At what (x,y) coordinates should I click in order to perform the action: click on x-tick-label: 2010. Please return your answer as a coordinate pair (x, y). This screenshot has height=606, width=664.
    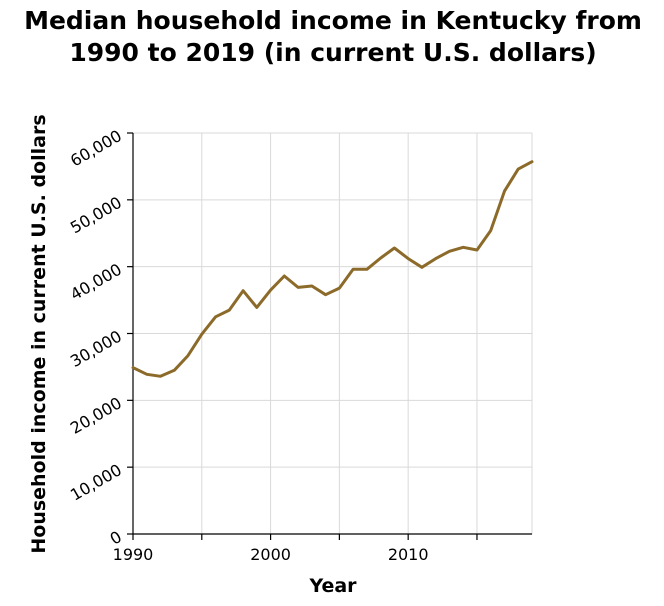
    Looking at the image, I should click on (408, 554).